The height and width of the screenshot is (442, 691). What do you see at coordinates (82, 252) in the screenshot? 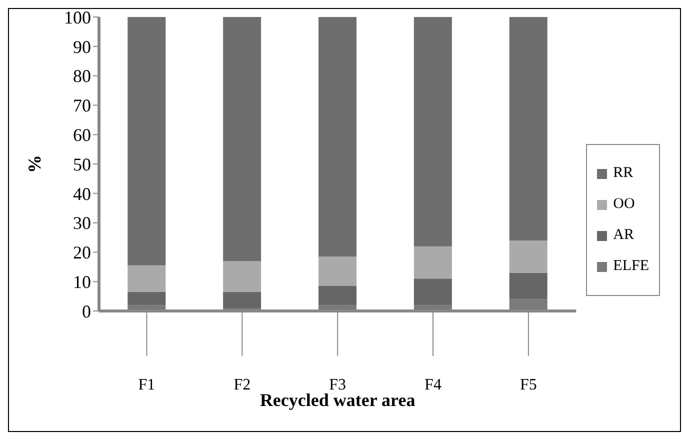
I see `y-tick-label: 20` at bounding box center [82, 252].